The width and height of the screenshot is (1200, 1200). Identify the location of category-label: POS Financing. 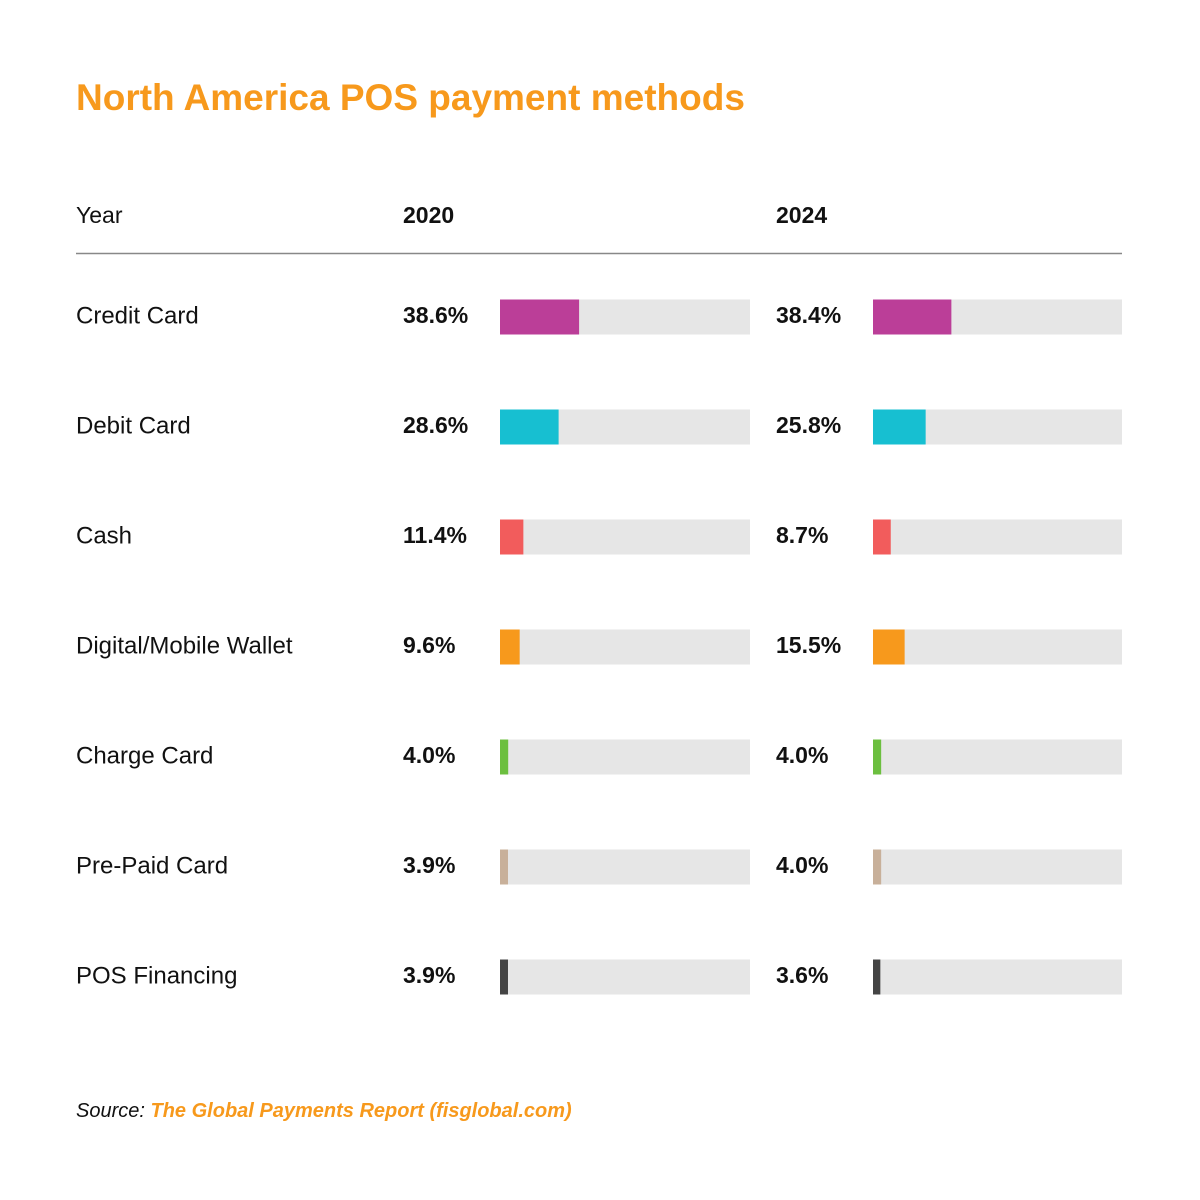
(156, 975).